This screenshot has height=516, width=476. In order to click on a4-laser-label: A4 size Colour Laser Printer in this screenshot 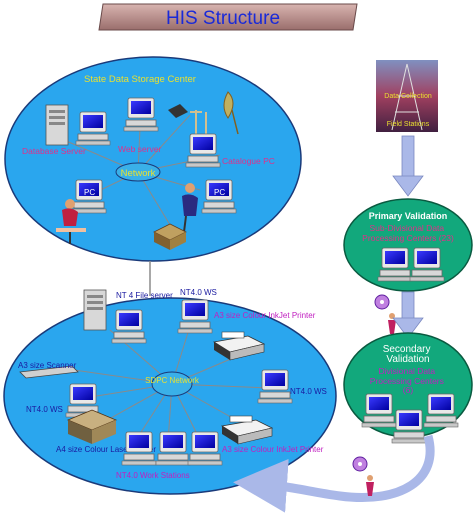, I will do `click(106, 449)`.